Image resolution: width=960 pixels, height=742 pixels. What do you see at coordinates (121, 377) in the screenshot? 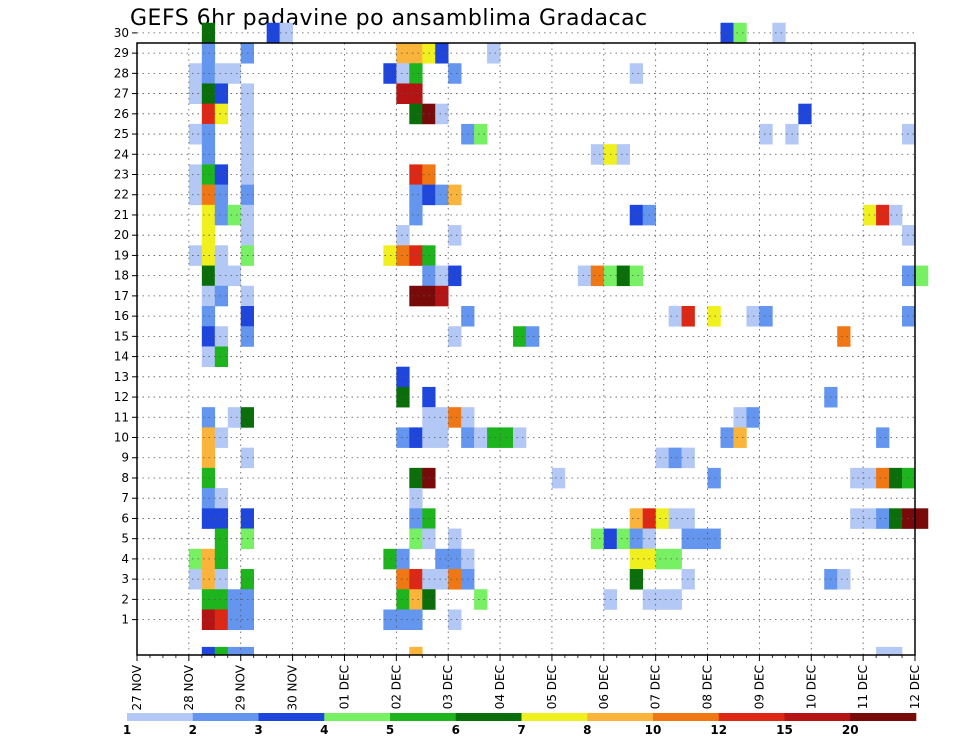
I see `y-tick-label: 13` at bounding box center [121, 377].